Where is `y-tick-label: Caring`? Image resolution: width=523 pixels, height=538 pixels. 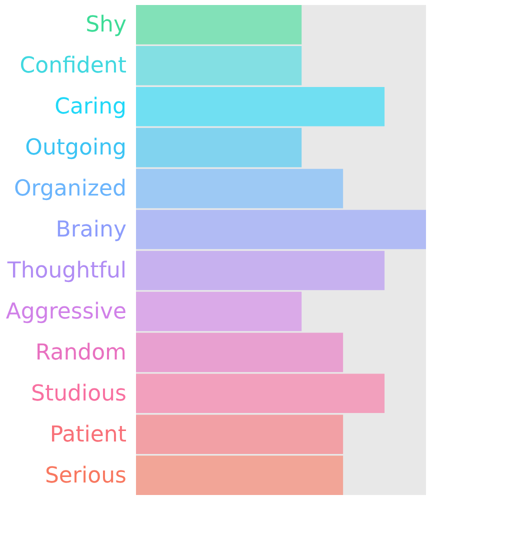
y-tick-label: Caring is located at coordinates (90, 107).